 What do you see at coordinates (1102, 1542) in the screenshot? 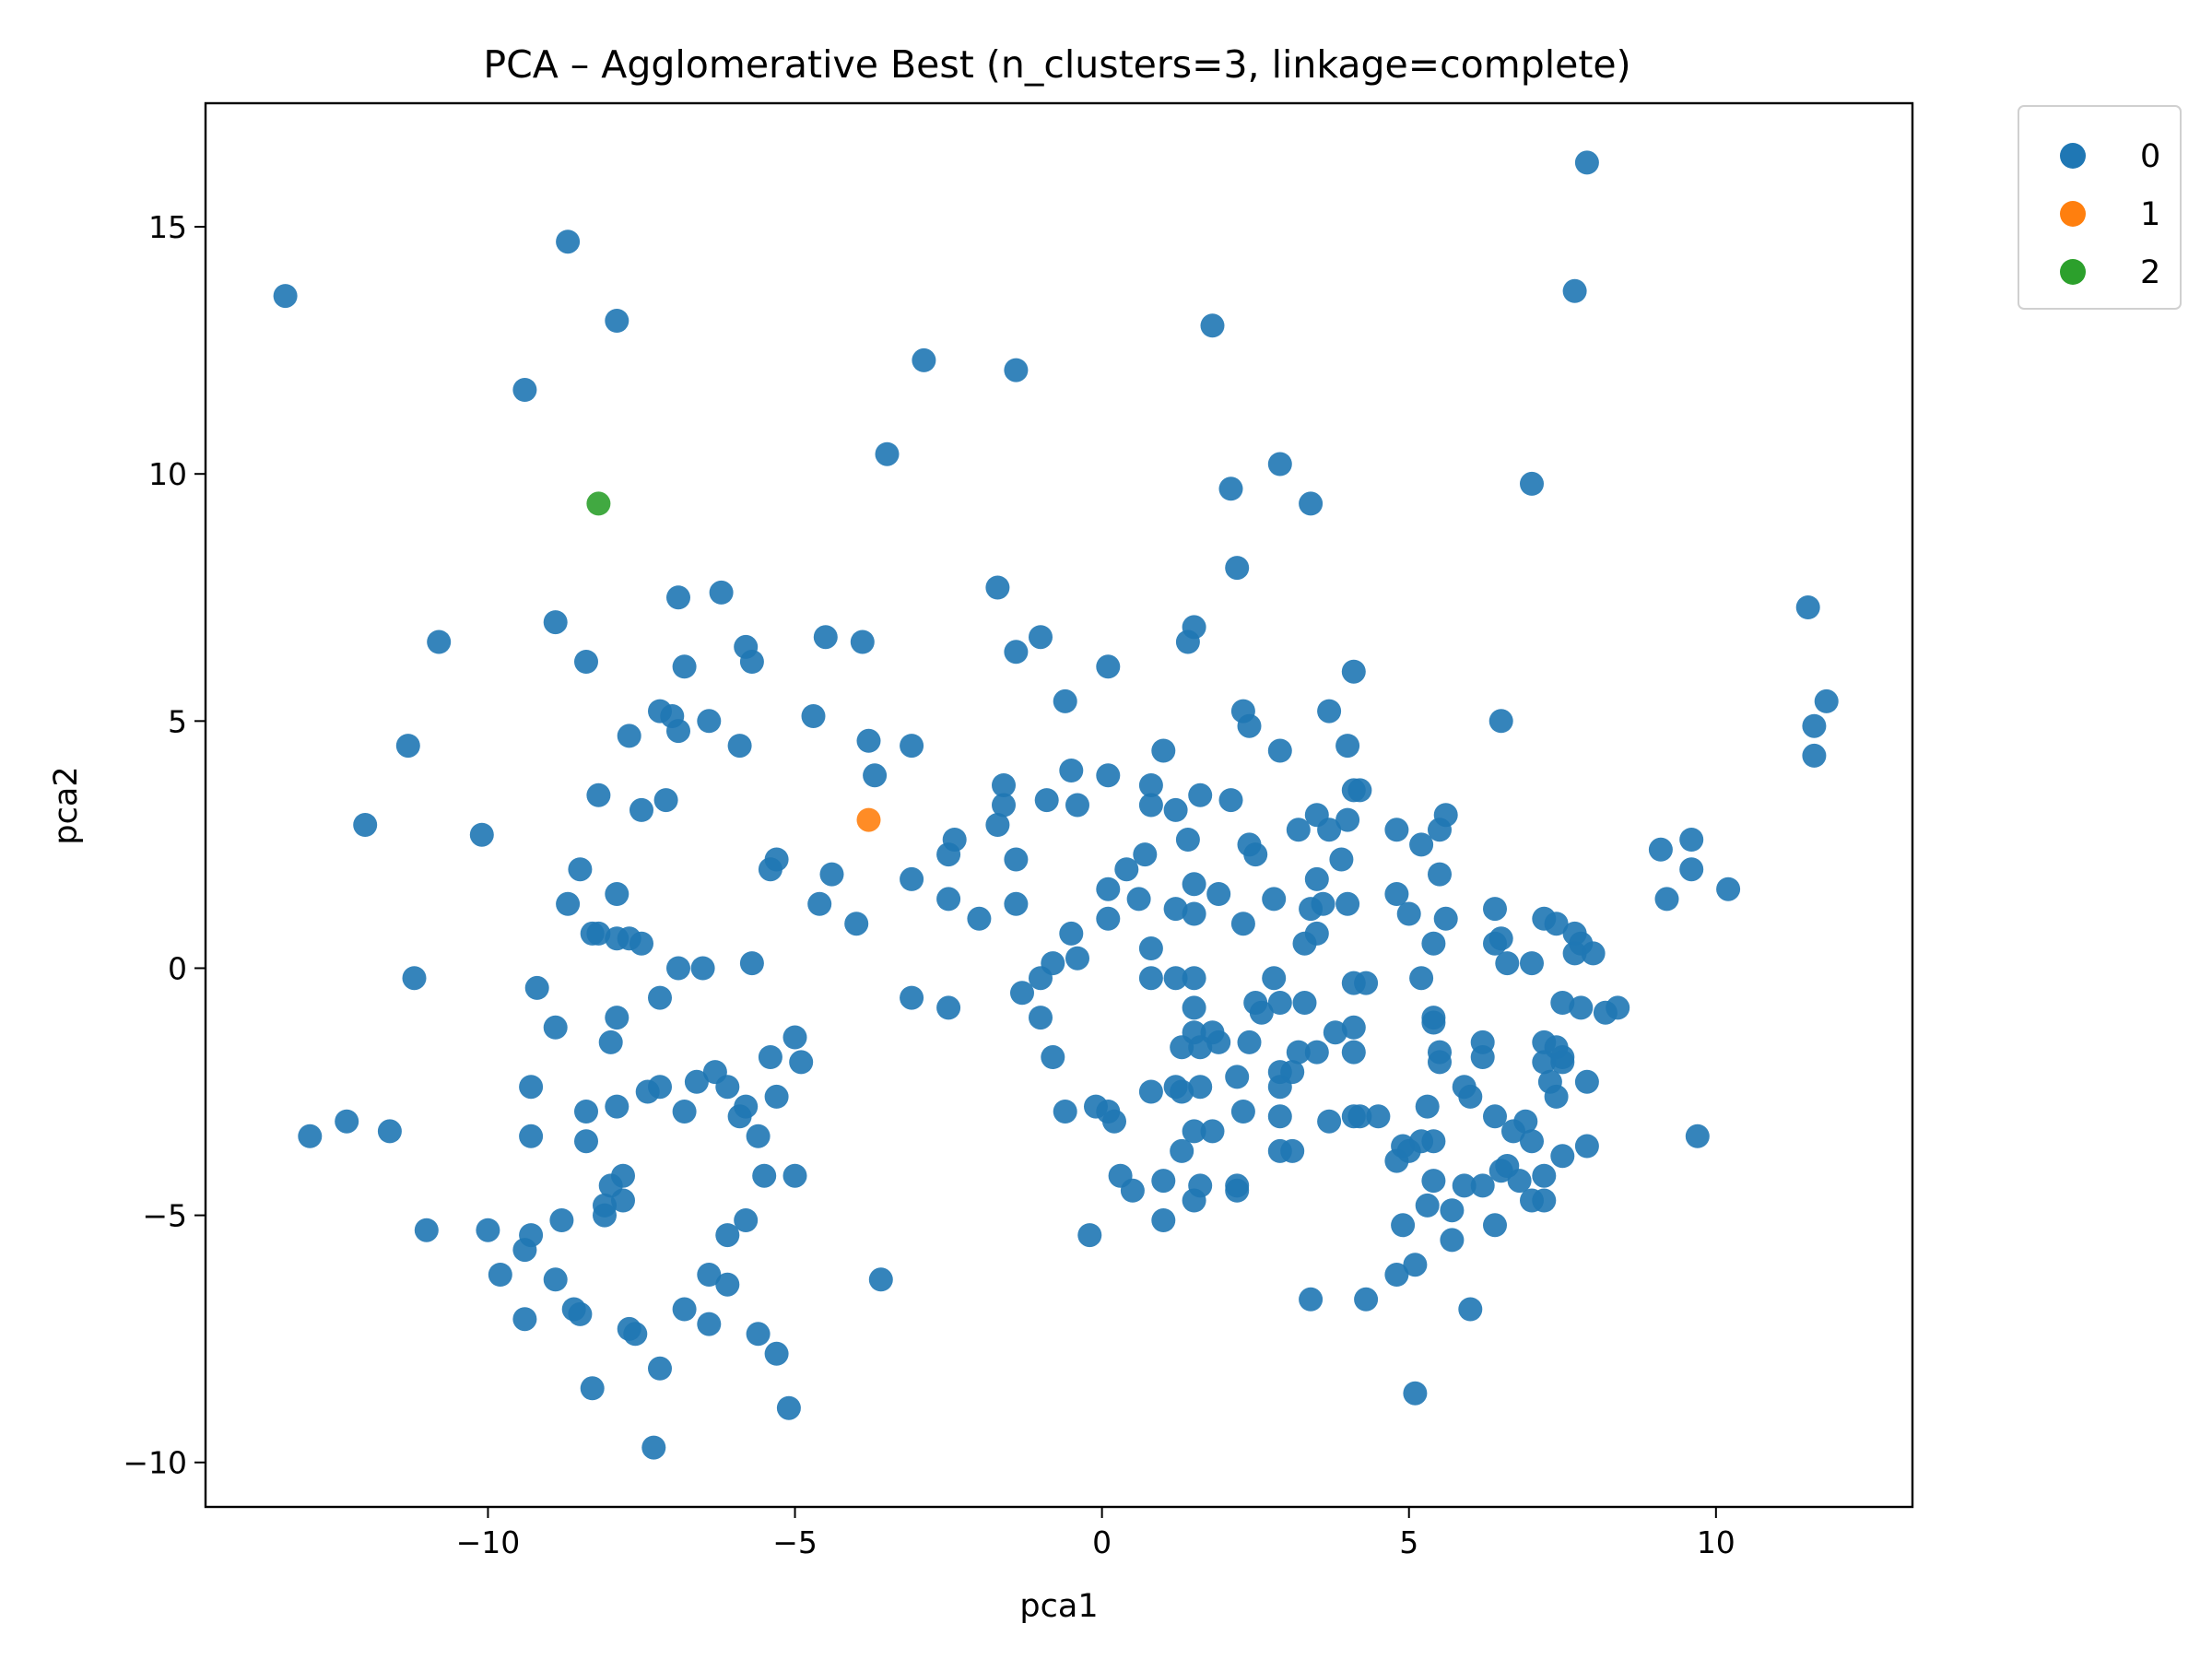
I see `x-tick-label: 0` at bounding box center [1102, 1542].